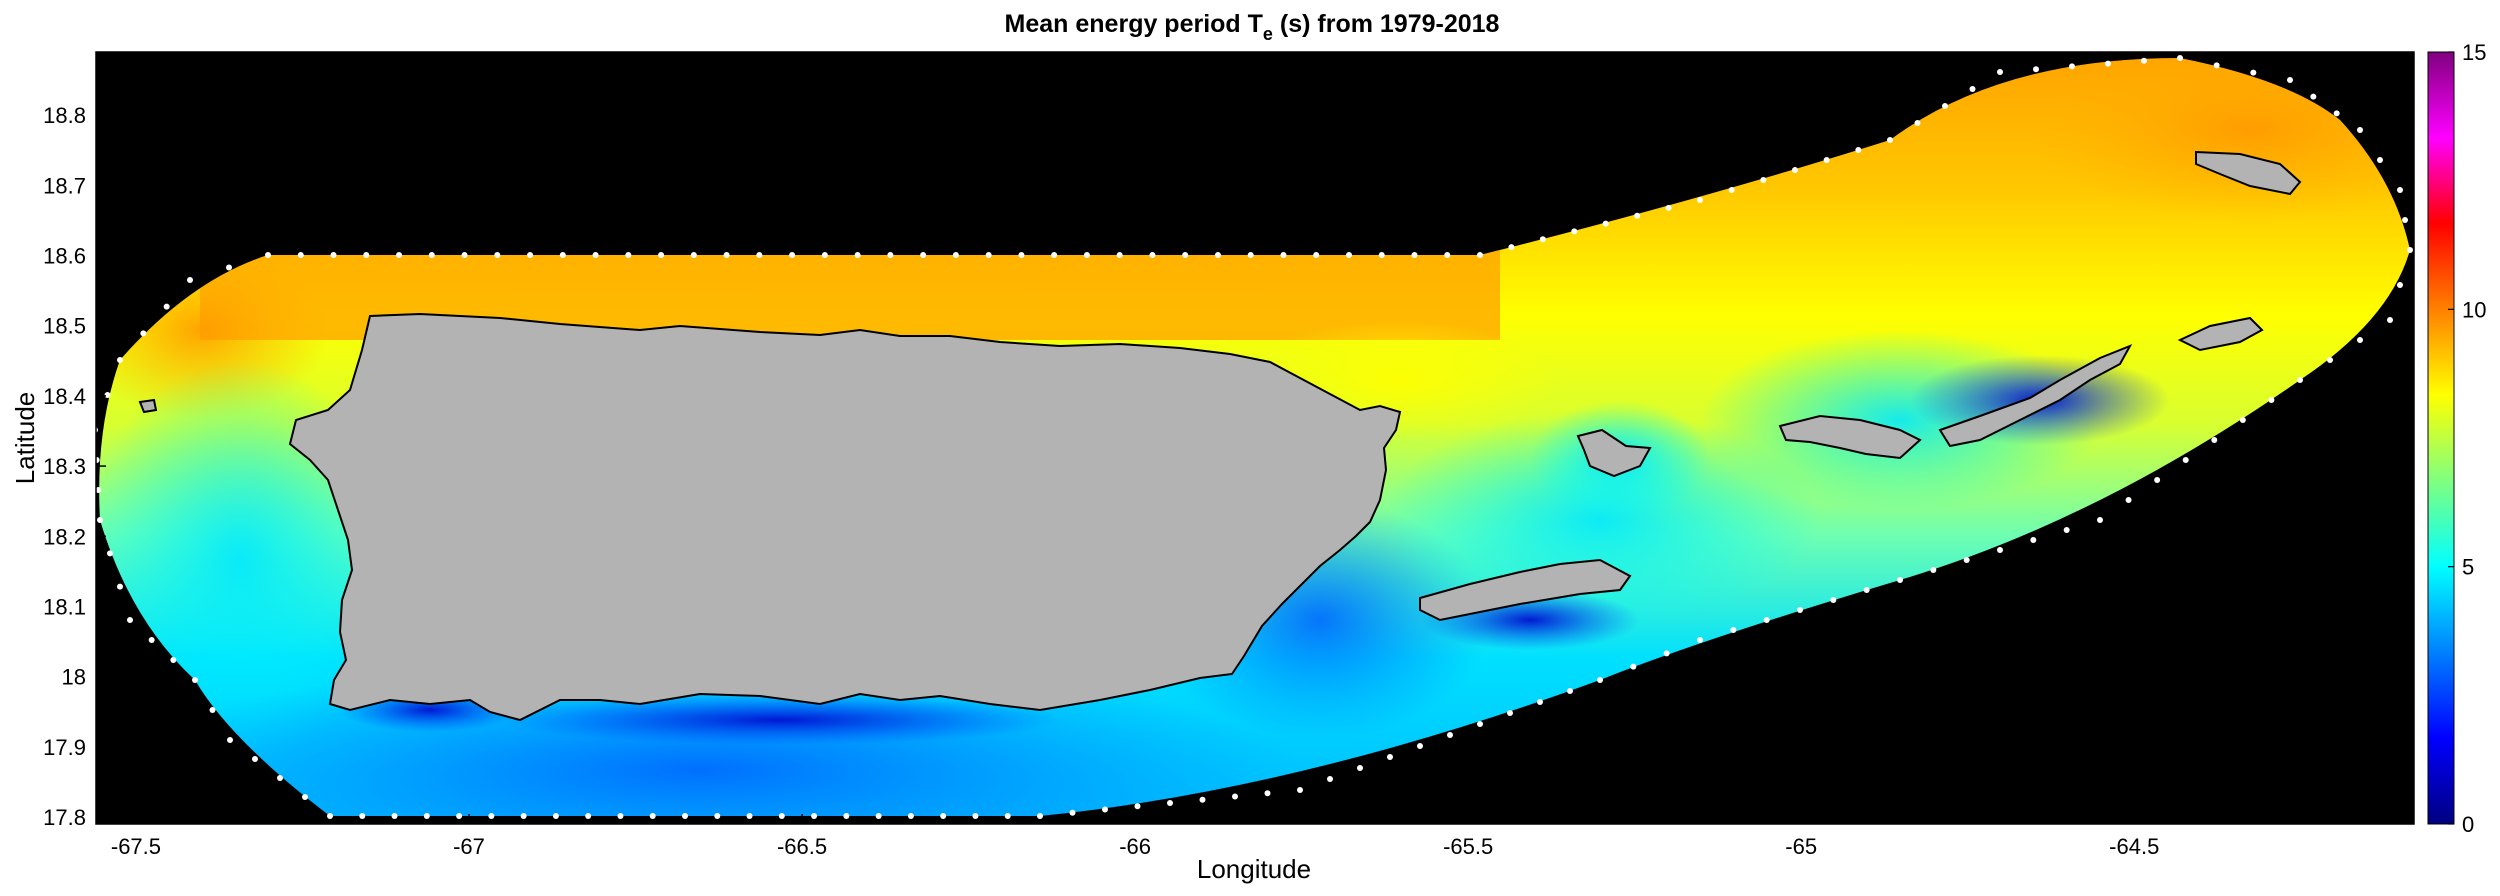 The height and width of the screenshot is (896, 2500). Describe the element at coordinates (1135, 836) in the screenshot. I see `x-axis: -67.5 -67 -66.5 -66 -65.5 -65 -64.5` at that location.